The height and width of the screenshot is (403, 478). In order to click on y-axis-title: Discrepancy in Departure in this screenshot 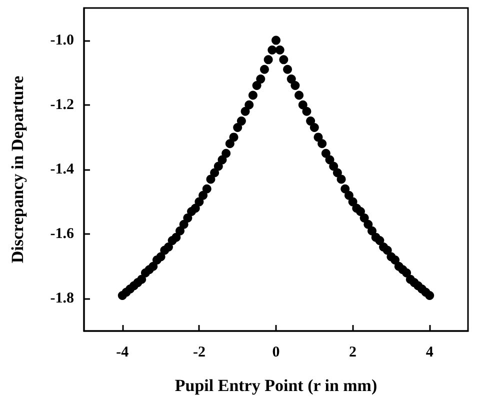, I will do `click(17, 169)`.